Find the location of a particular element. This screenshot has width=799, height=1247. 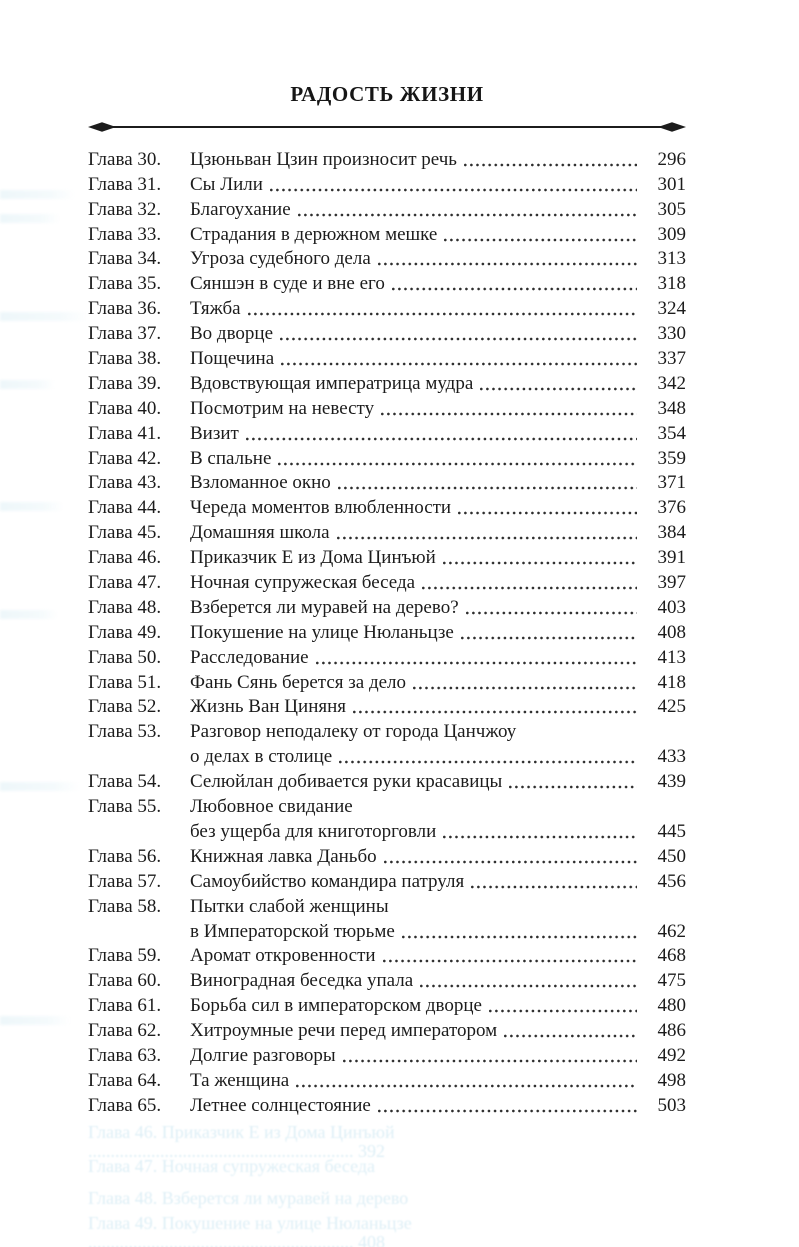

ghost-text-line: Глава 49. Покушение на улице Нюланьцзе is located at coordinates (250, 1223).